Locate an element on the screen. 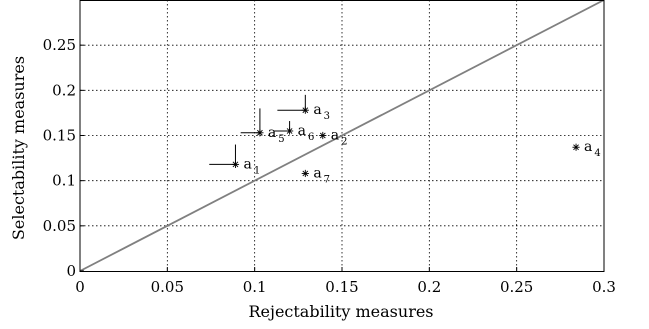 This screenshot has height=329, width=649. x-tick-label: 0.2 is located at coordinates (429, 287).